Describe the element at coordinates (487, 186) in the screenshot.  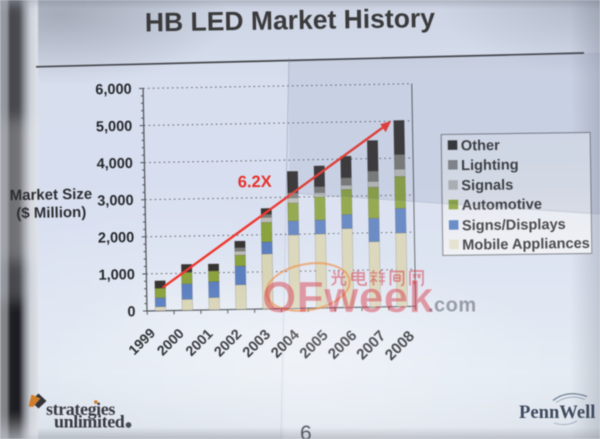
I see `svg-text: Signals` at that location.